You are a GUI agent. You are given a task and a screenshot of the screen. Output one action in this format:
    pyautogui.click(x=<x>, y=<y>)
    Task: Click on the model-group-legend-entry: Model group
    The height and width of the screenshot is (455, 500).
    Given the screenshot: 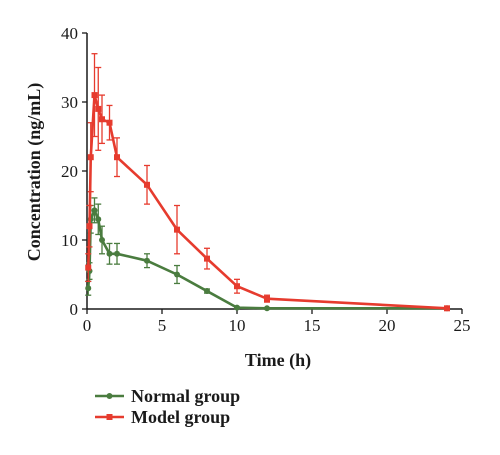 What is the action you would take?
    pyautogui.click(x=162, y=417)
    